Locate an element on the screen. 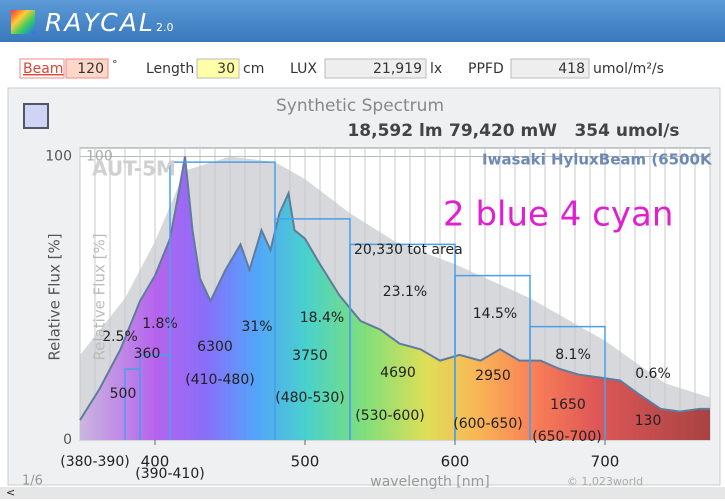  beam-label: Beam is located at coordinates (43, 69).